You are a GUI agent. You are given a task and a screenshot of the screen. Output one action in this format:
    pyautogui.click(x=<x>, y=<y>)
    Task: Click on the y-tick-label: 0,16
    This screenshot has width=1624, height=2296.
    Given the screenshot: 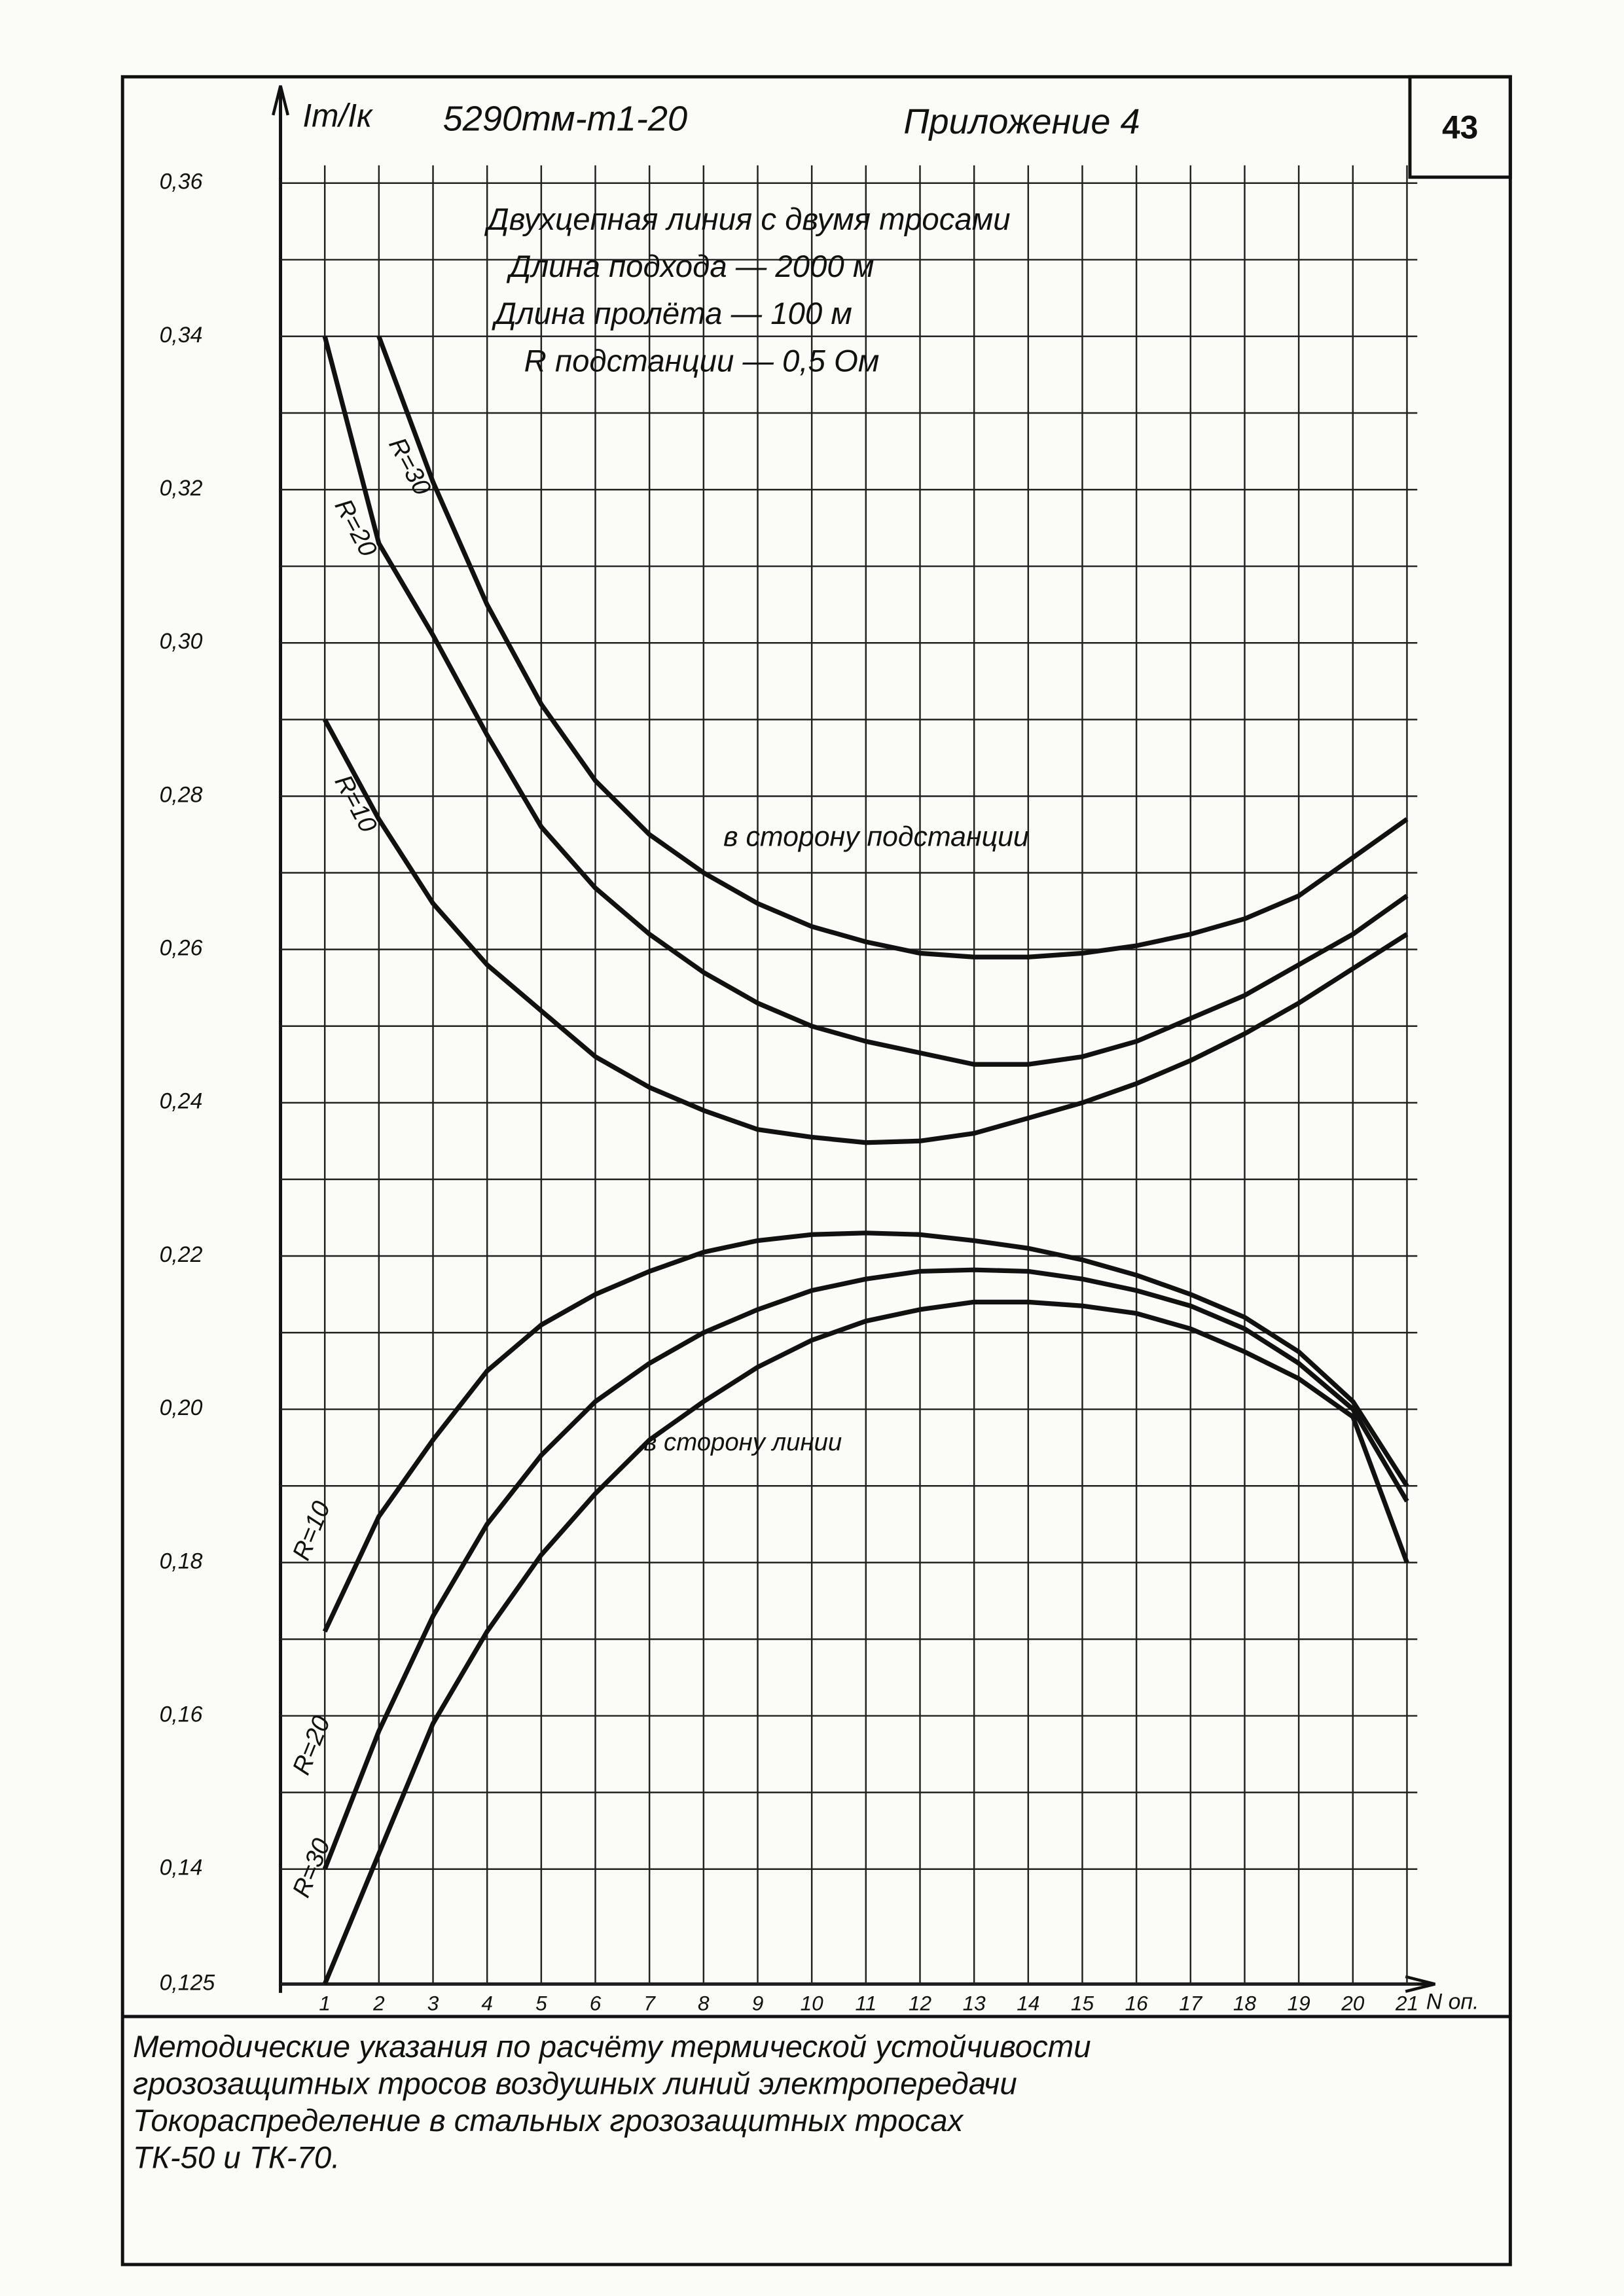 What is the action you would take?
    pyautogui.click(x=181, y=1714)
    